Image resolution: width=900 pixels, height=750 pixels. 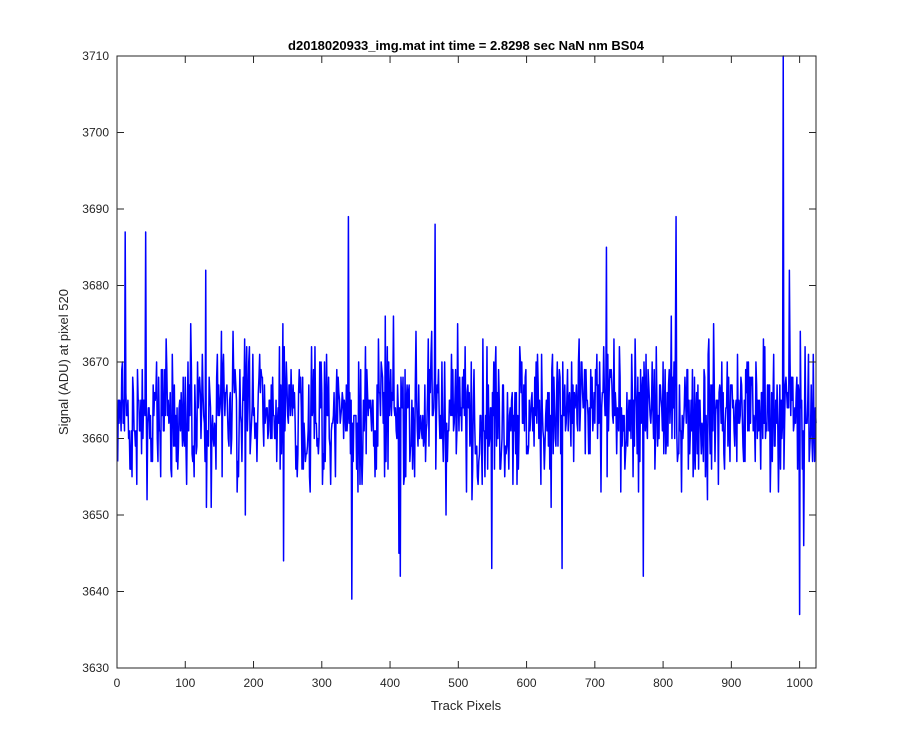 I want to click on x-tick-label: 0, so click(x=117, y=683).